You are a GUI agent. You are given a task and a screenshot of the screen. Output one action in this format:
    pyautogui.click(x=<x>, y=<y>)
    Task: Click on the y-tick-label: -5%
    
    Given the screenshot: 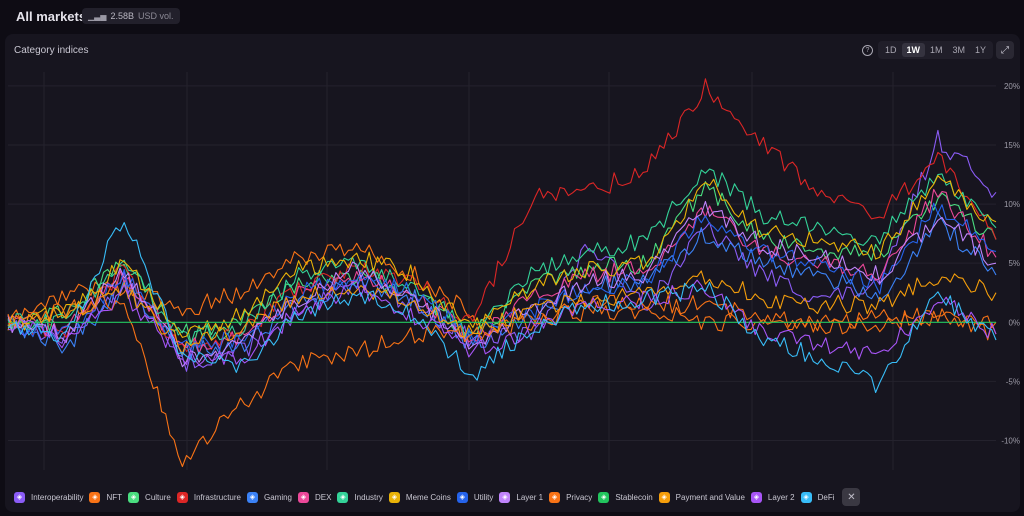 What is the action you would take?
    pyautogui.click(x=1013, y=381)
    